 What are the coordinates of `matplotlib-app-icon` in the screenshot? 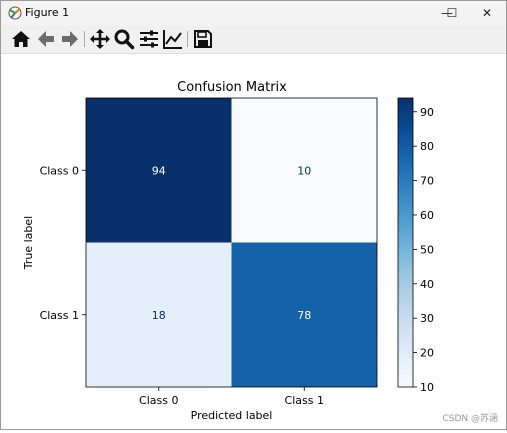 It's located at (15, 13).